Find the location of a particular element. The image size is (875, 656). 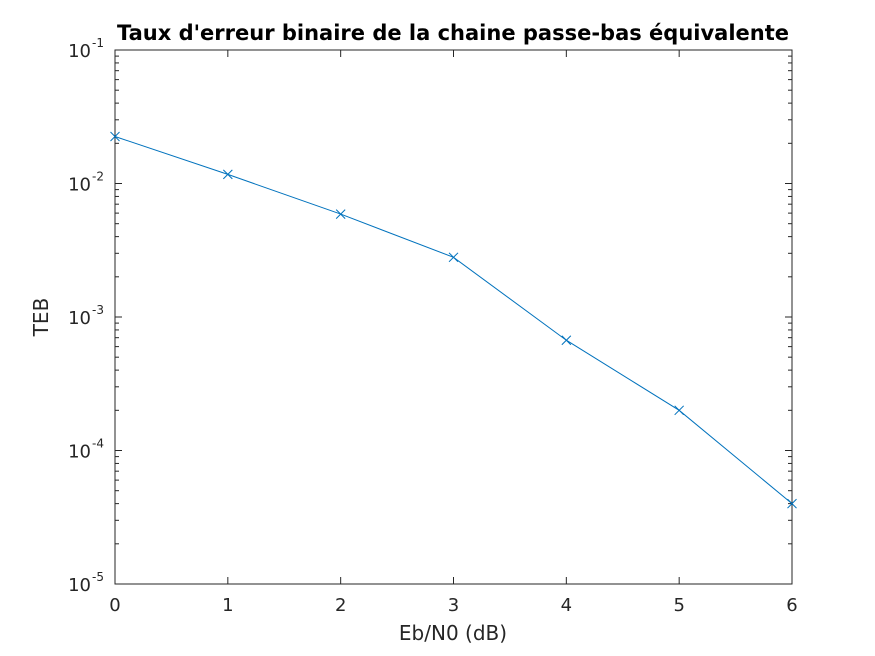

x-tick-label: 3 is located at coordinates (453, 605).